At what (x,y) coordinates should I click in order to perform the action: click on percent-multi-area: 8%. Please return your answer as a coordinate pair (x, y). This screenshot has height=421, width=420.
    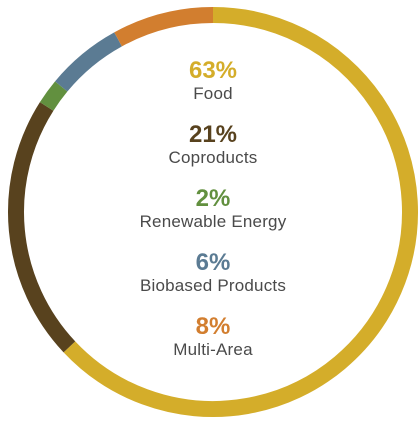
    Looking at the image, I should click on (213, 326).